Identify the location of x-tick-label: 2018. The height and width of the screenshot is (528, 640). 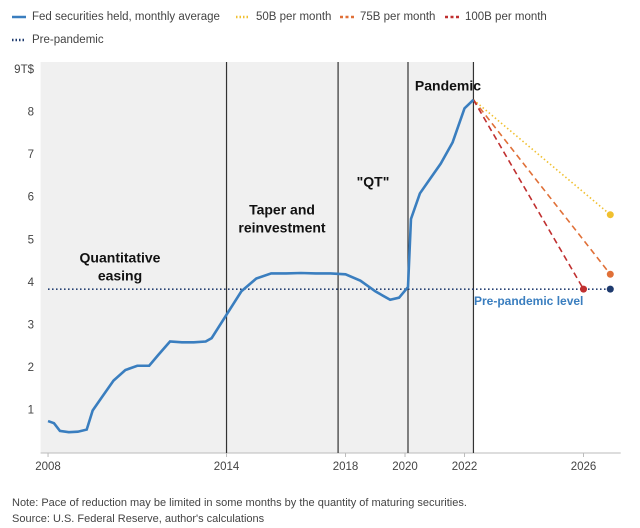
(346, 467).